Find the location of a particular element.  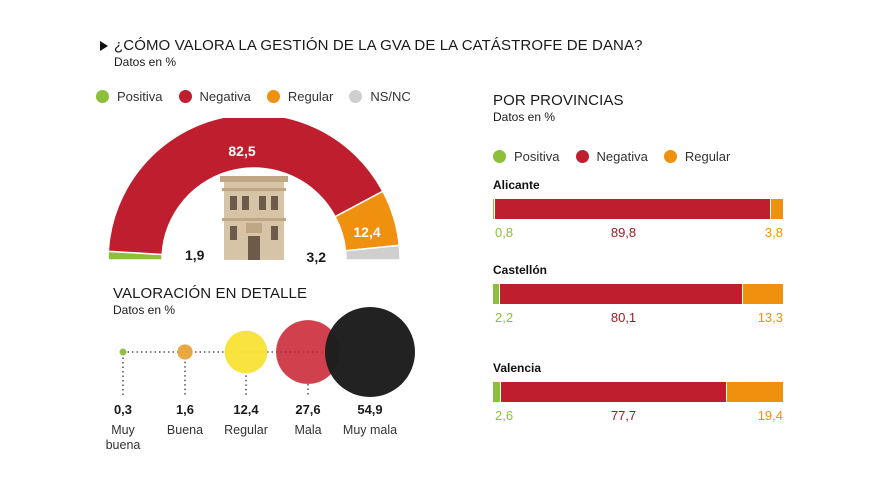

donut-slice-nsnc is located at coordinates (372, 252).